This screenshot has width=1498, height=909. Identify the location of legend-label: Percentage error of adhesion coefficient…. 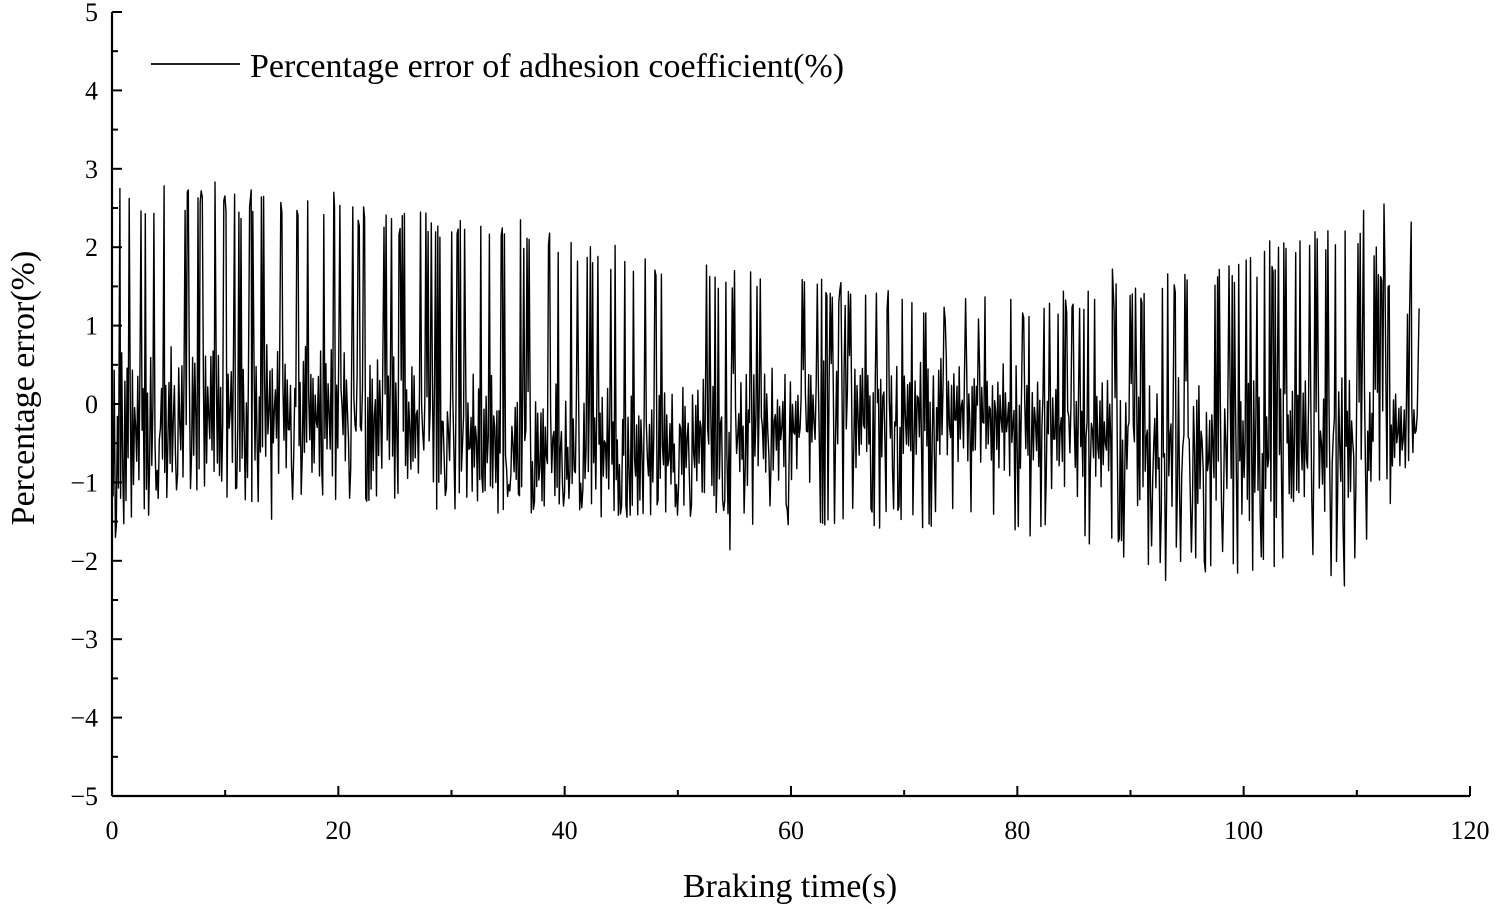
(547, 66).